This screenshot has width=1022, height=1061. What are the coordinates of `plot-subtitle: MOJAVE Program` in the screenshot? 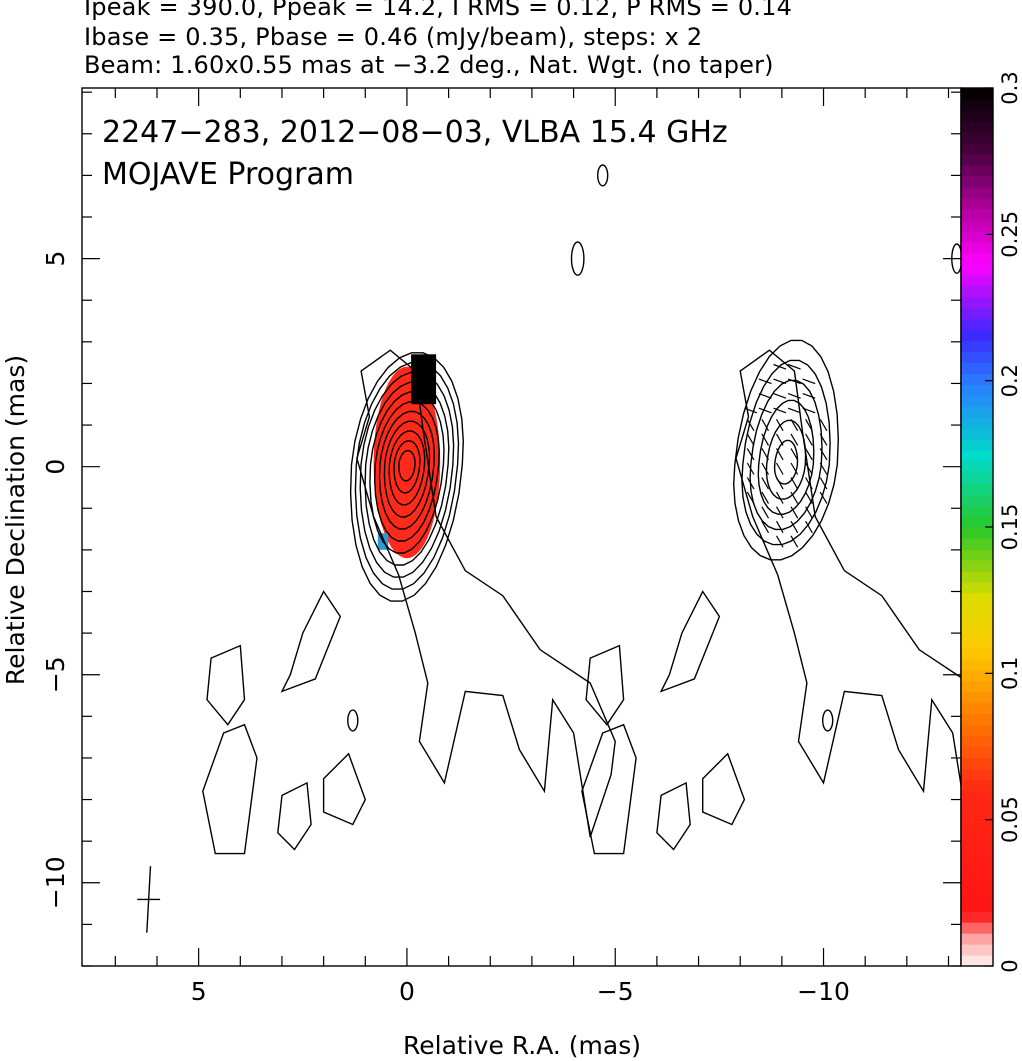 It's located at (228, 174).